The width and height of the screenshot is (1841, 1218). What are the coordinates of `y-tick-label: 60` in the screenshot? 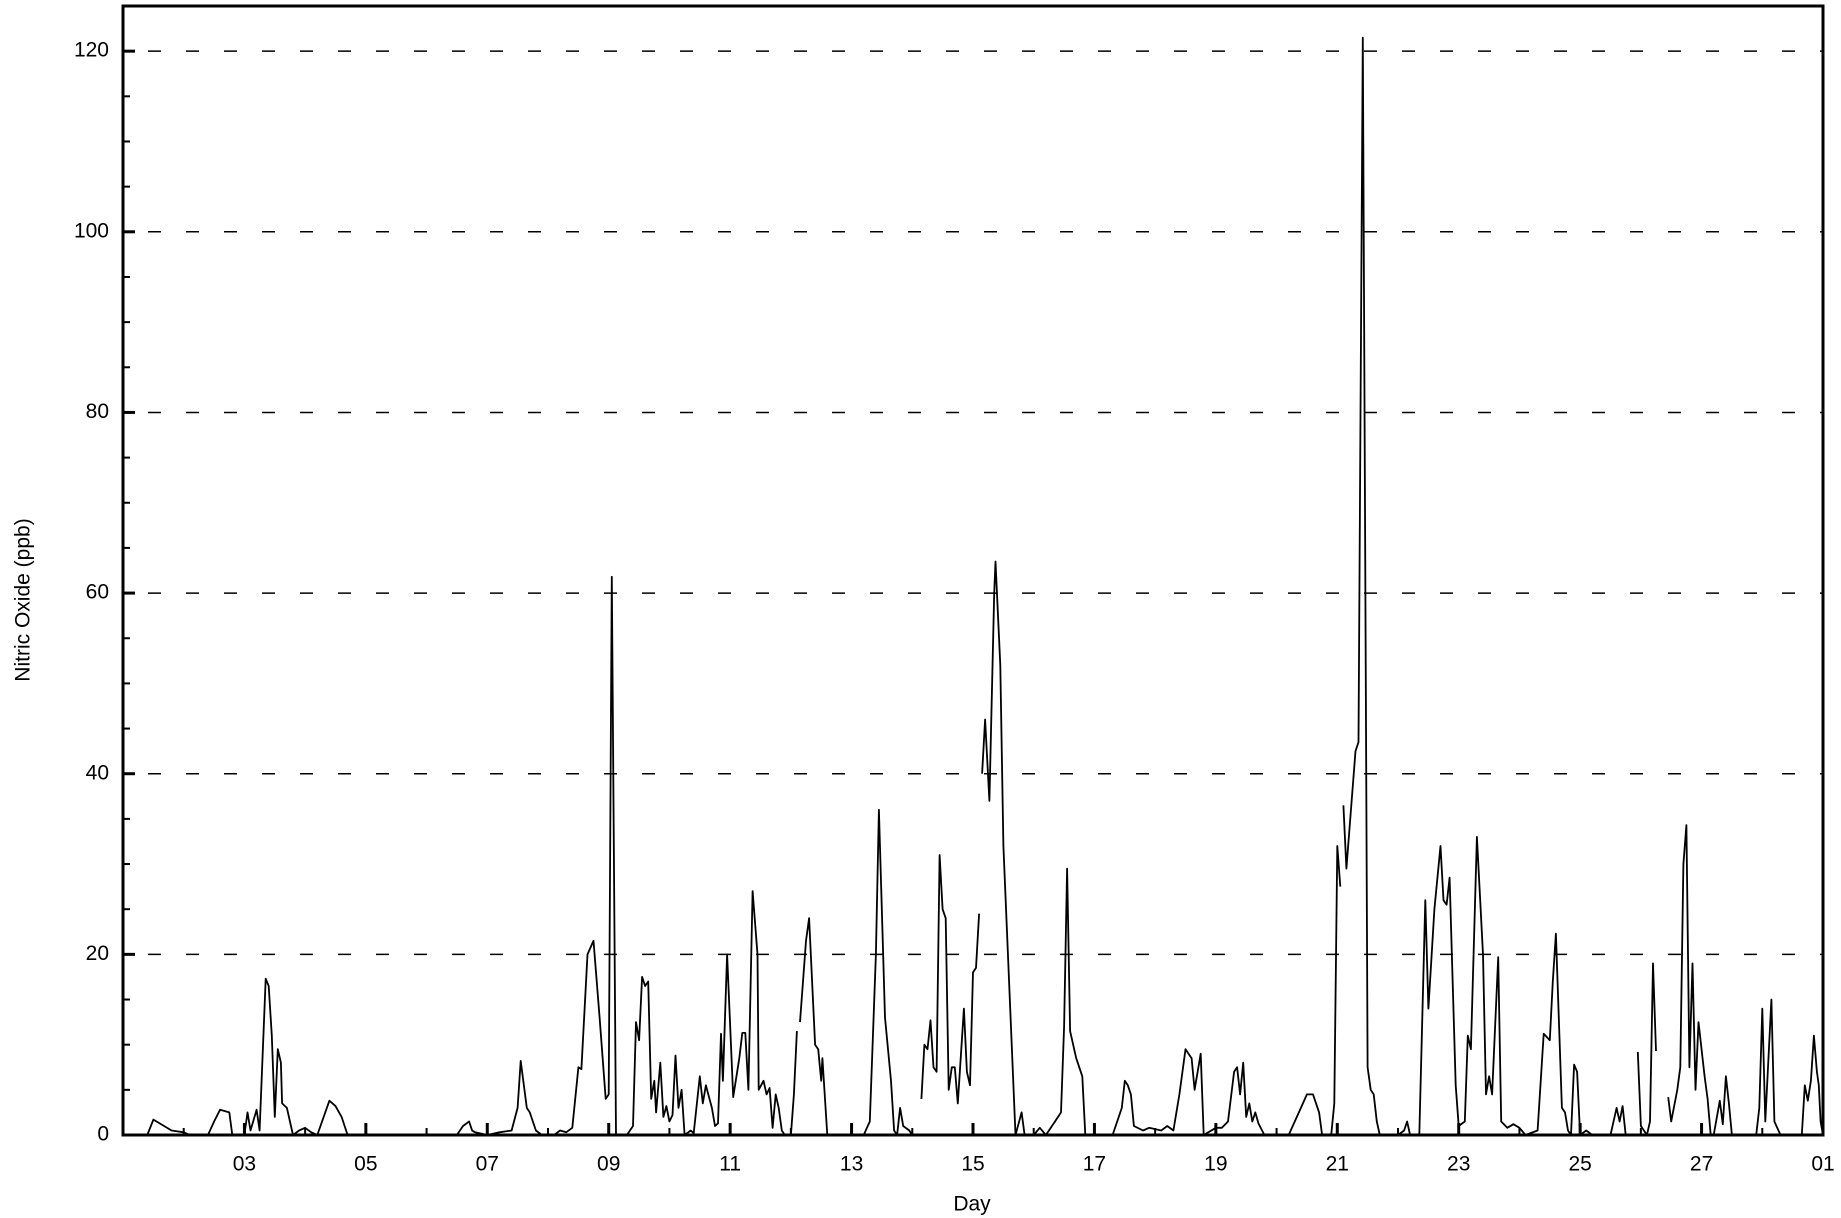 It's located at (97, 592).